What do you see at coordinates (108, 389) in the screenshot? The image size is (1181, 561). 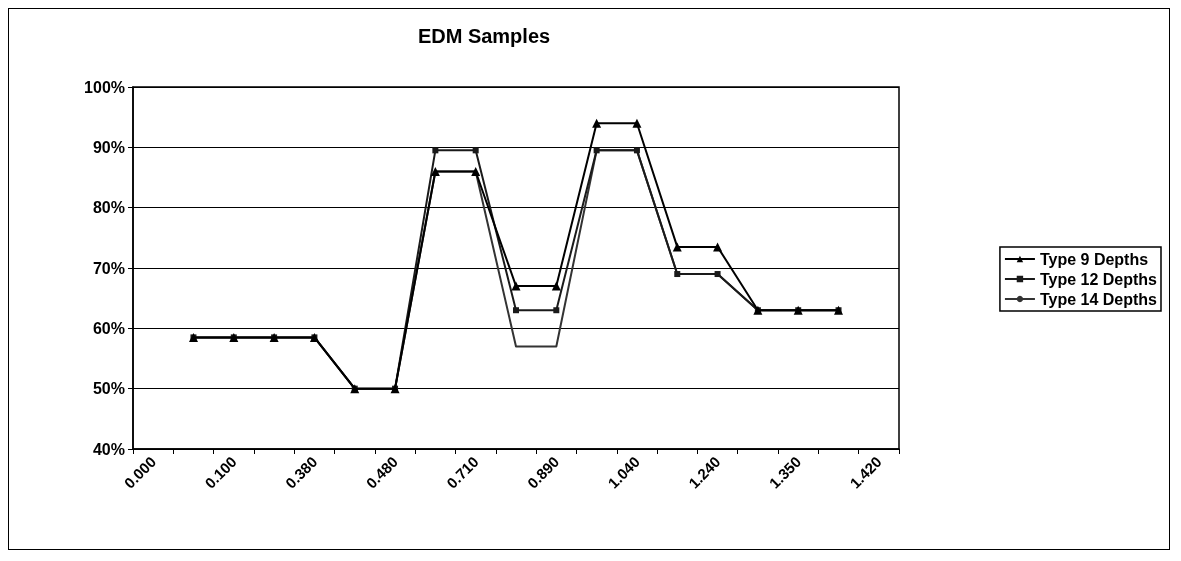 I see `y-tick-label: 50%` at bounding box center [108, 389].